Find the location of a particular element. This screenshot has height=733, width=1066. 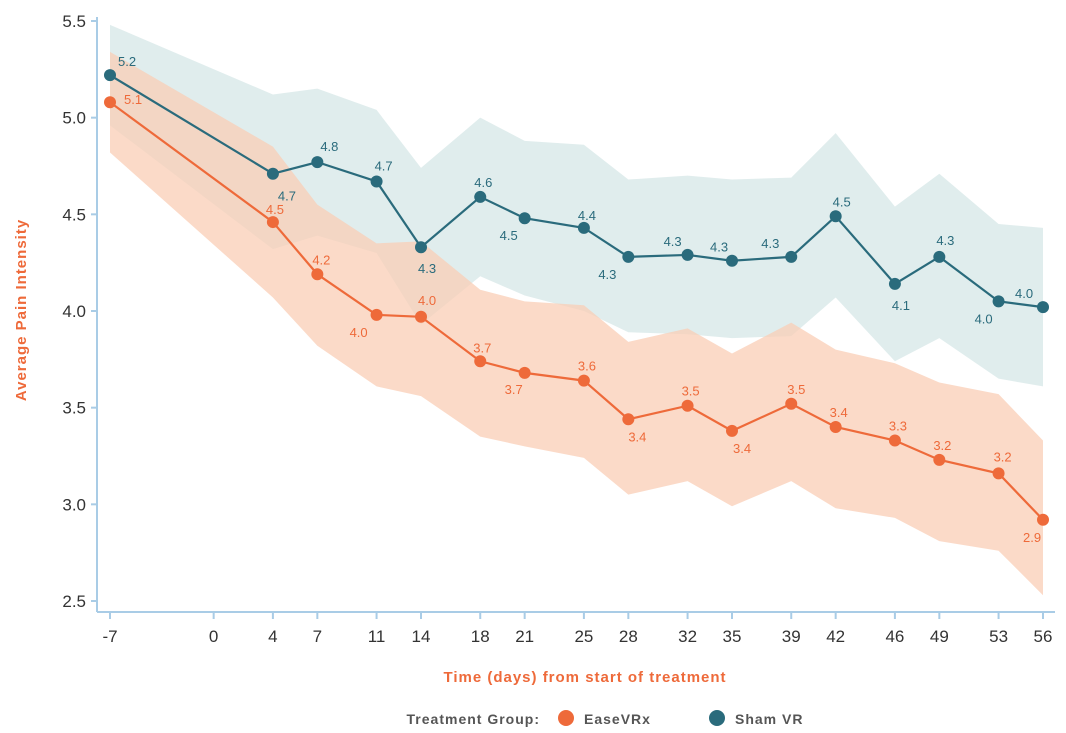

y-tick-label: 3.0 is located at coordinates (74, 504).